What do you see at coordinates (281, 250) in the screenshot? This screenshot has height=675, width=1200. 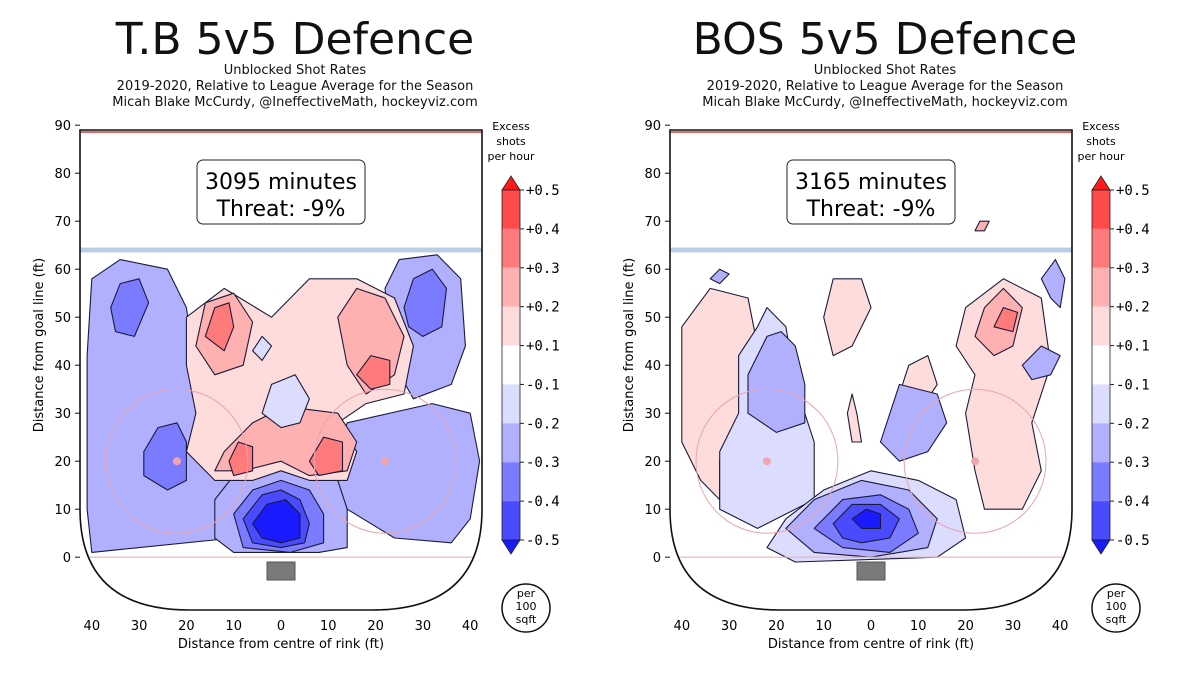 I see `blue-line` at bounding box center [281, 250].